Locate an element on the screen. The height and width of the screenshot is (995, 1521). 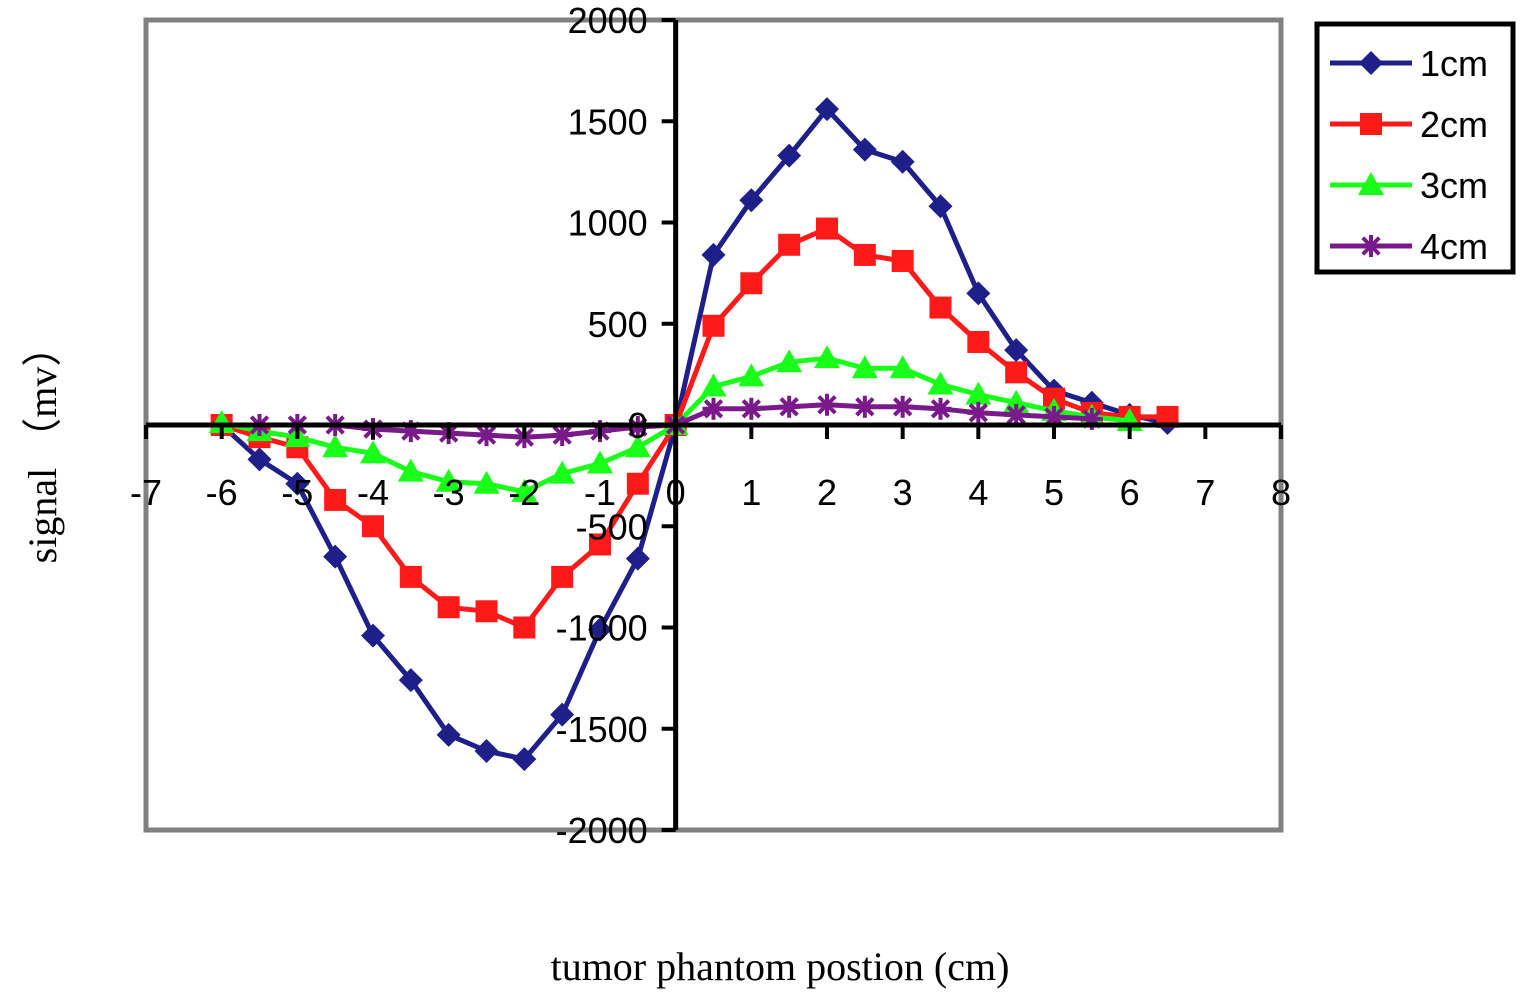
x-tick-label: -2 is located at coordinates (524, 492).